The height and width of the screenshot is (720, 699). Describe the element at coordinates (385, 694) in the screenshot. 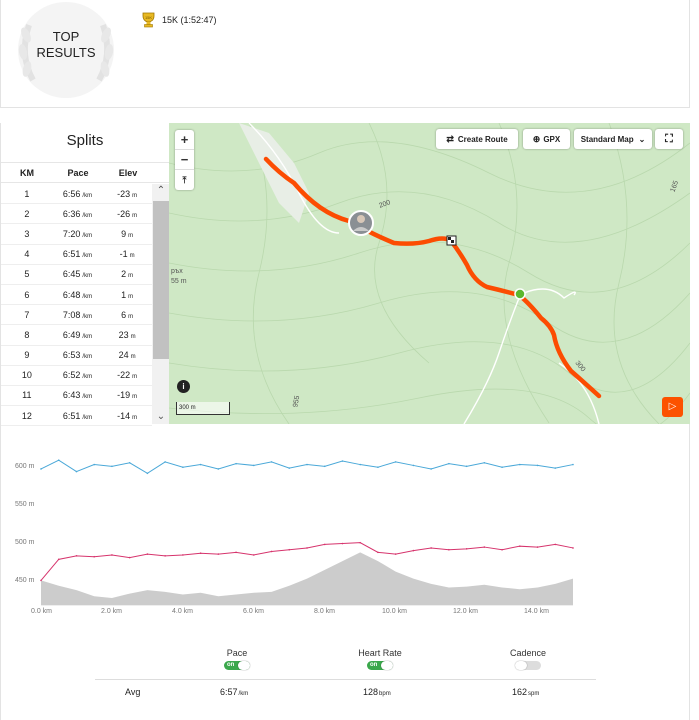

I see `avg-hr-unit: bpm` at that location.